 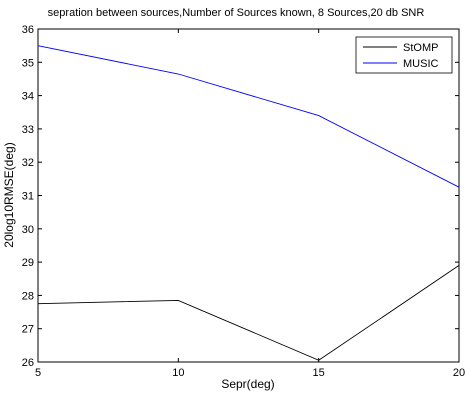 What do you see at coordinates (28, 230) in the screenshot?
I see `y-tick-label: 30` at bounding box center [28, 230].